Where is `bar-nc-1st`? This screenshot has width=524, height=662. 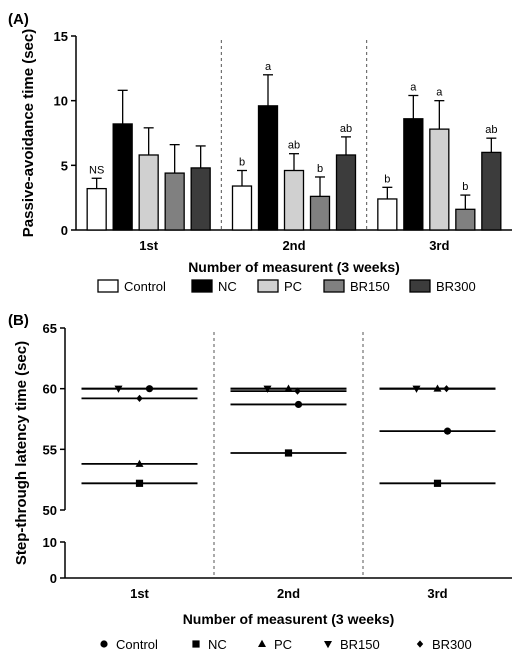 bar-nc-1st is located at coordinates (122, 177).